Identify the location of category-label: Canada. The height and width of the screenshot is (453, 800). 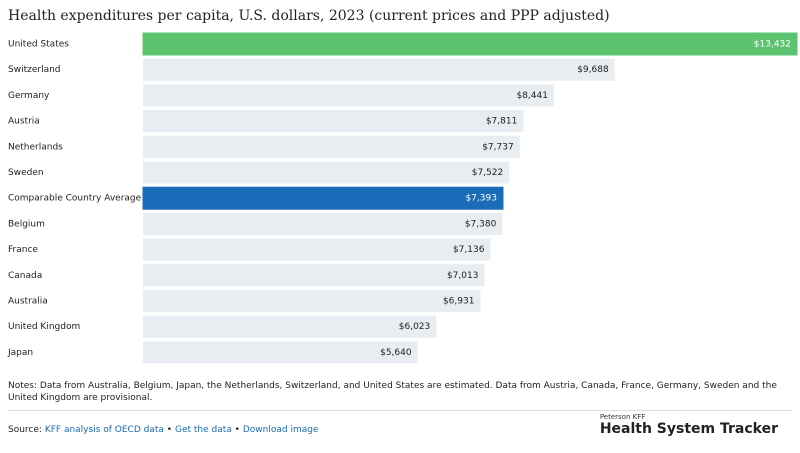
(25, 276).